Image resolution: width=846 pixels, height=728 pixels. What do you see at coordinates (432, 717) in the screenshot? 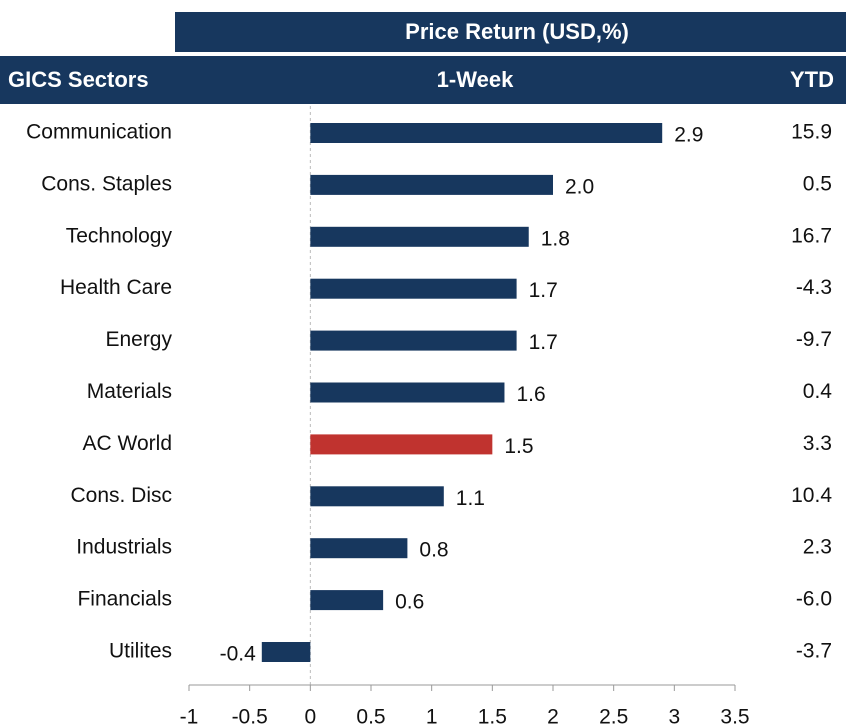
I see `x-tick-label: 1` at bounding box center [432, 717].